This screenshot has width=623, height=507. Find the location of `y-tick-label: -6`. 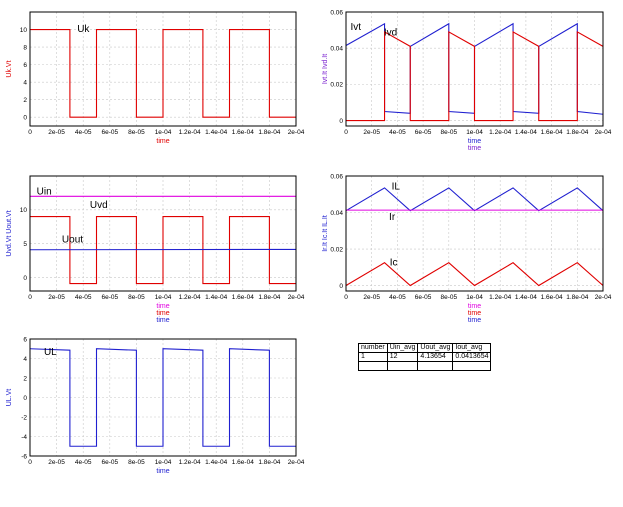

y-tick-label: -6 is located at coordinates (24, 456).